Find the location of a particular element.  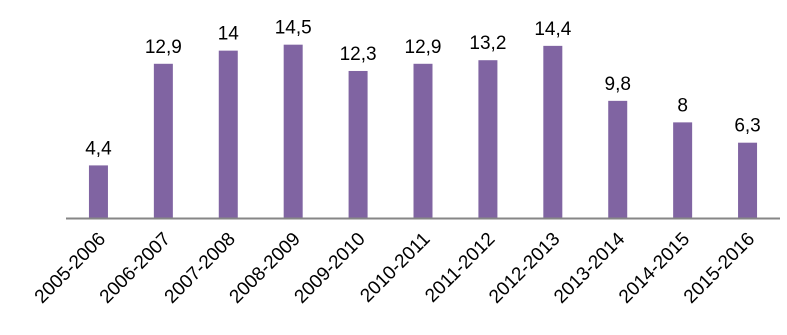

bar-2008-2009 is located at coordinates (293, 131).